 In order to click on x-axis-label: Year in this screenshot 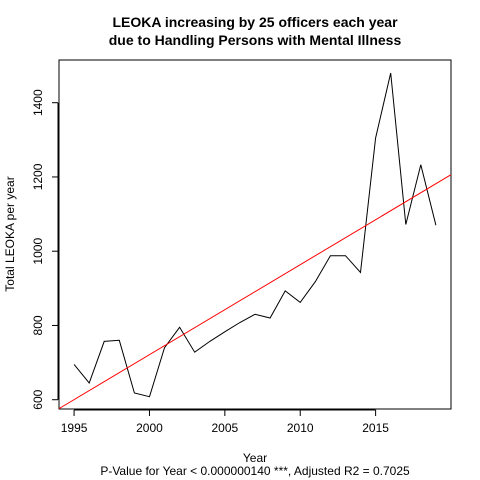, I will do `click(255, 458)`.